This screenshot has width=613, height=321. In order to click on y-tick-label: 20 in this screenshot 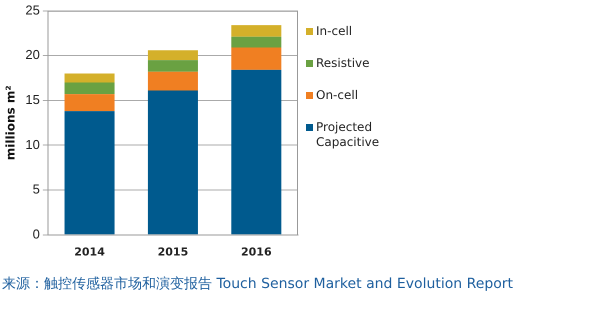, I will do `click(32, 54)`.